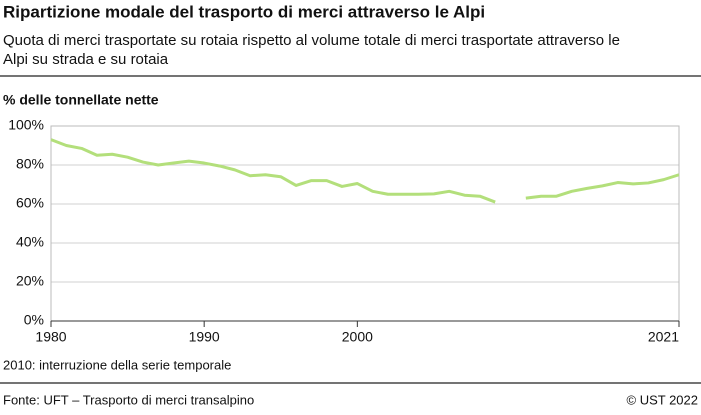 The height and width of the screenshot is (415, 701). What do you see at coordinates (30, 164) in the screenshot?
I see `y-tick-label: 80%` at bounding box center [30, 164].